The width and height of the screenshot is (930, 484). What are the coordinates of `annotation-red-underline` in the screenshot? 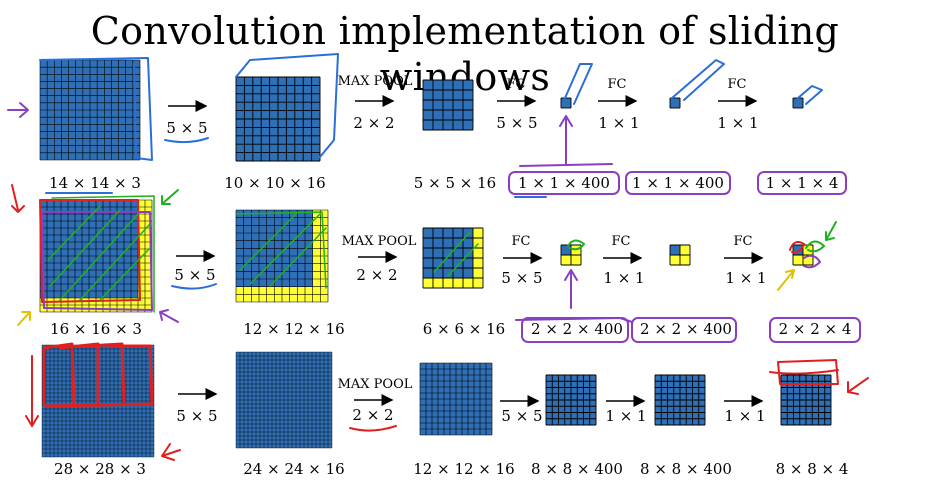 It's located at (373, 428).